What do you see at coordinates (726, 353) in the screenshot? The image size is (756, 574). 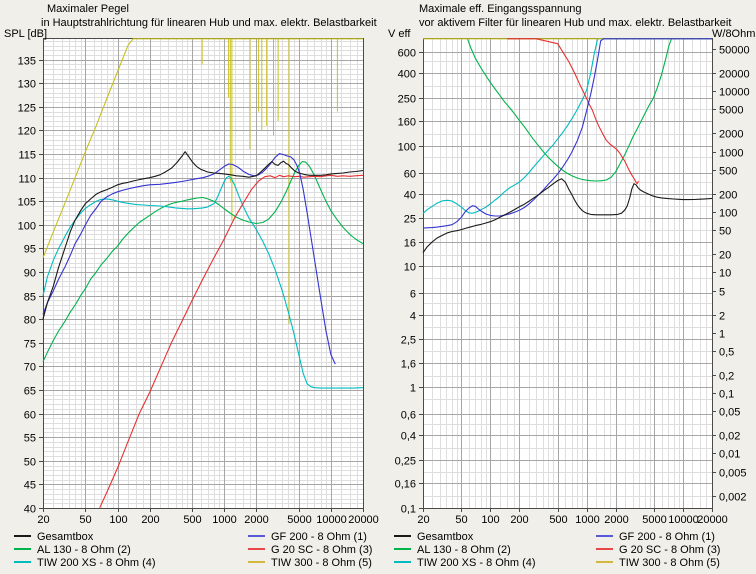 I see `svg-text: 0,5` at bounding box center [726, 353].